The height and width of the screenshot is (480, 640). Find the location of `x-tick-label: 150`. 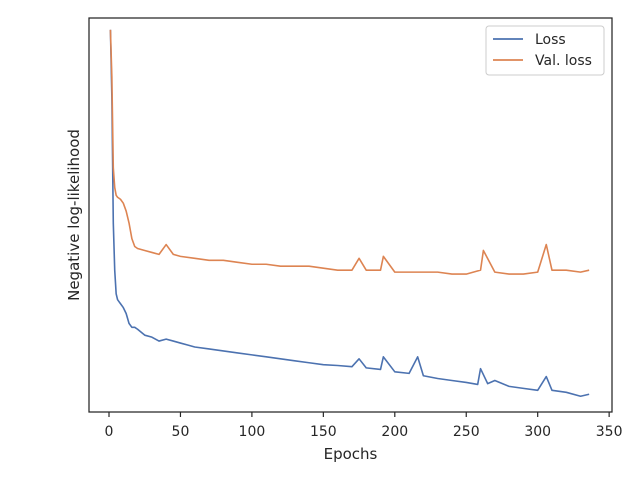

x-tick-label: 150 is located at coordinates (323, 432).